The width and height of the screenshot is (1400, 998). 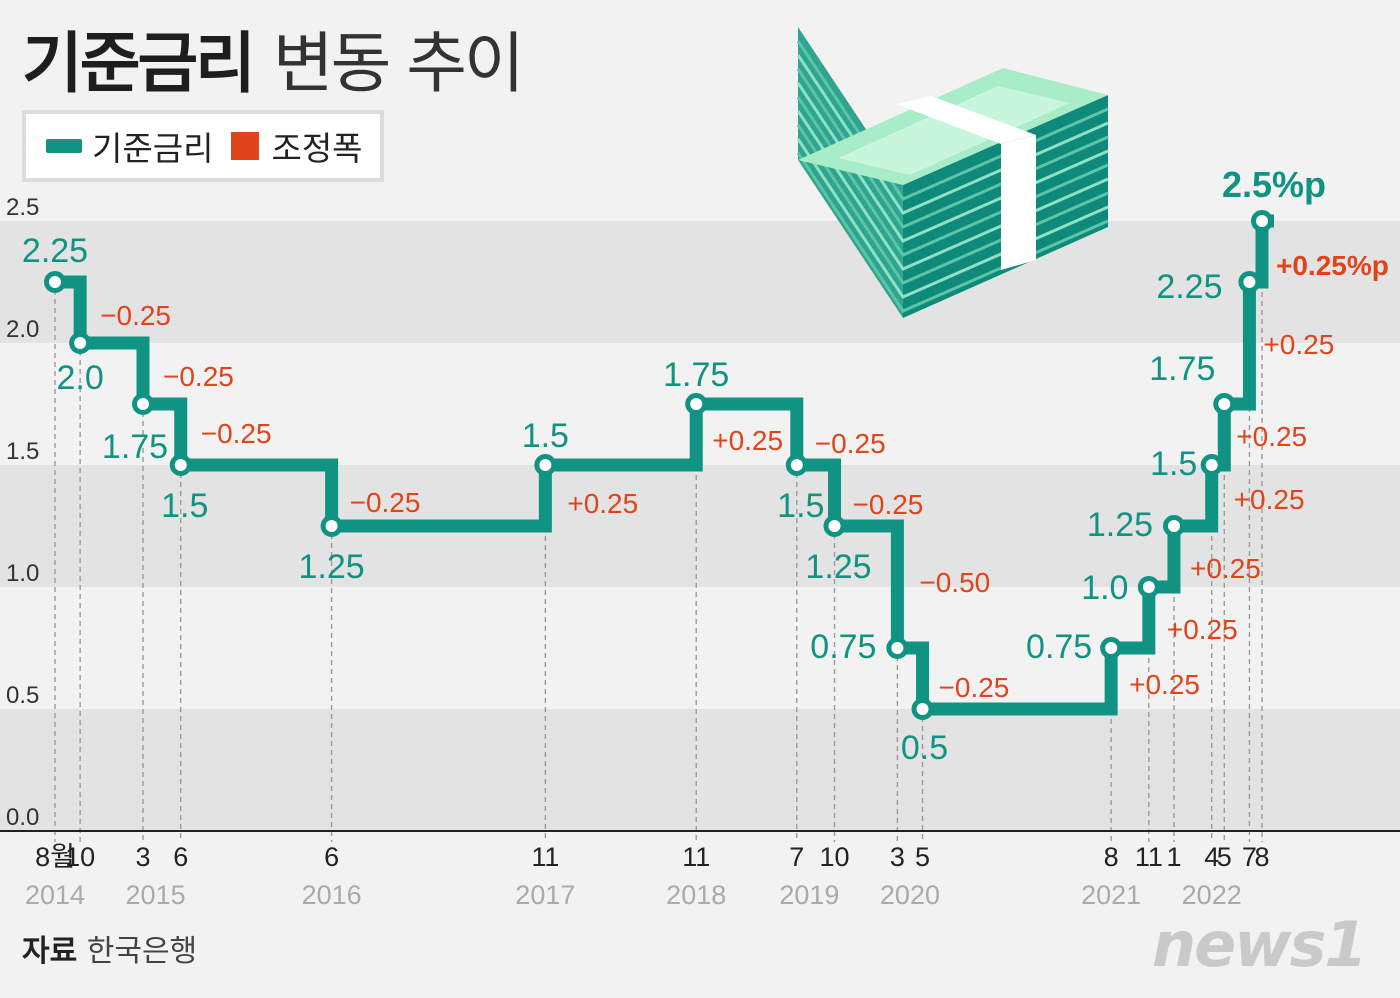 I want to click on y-tick-label: 1.5, so click(x=22, y=451).